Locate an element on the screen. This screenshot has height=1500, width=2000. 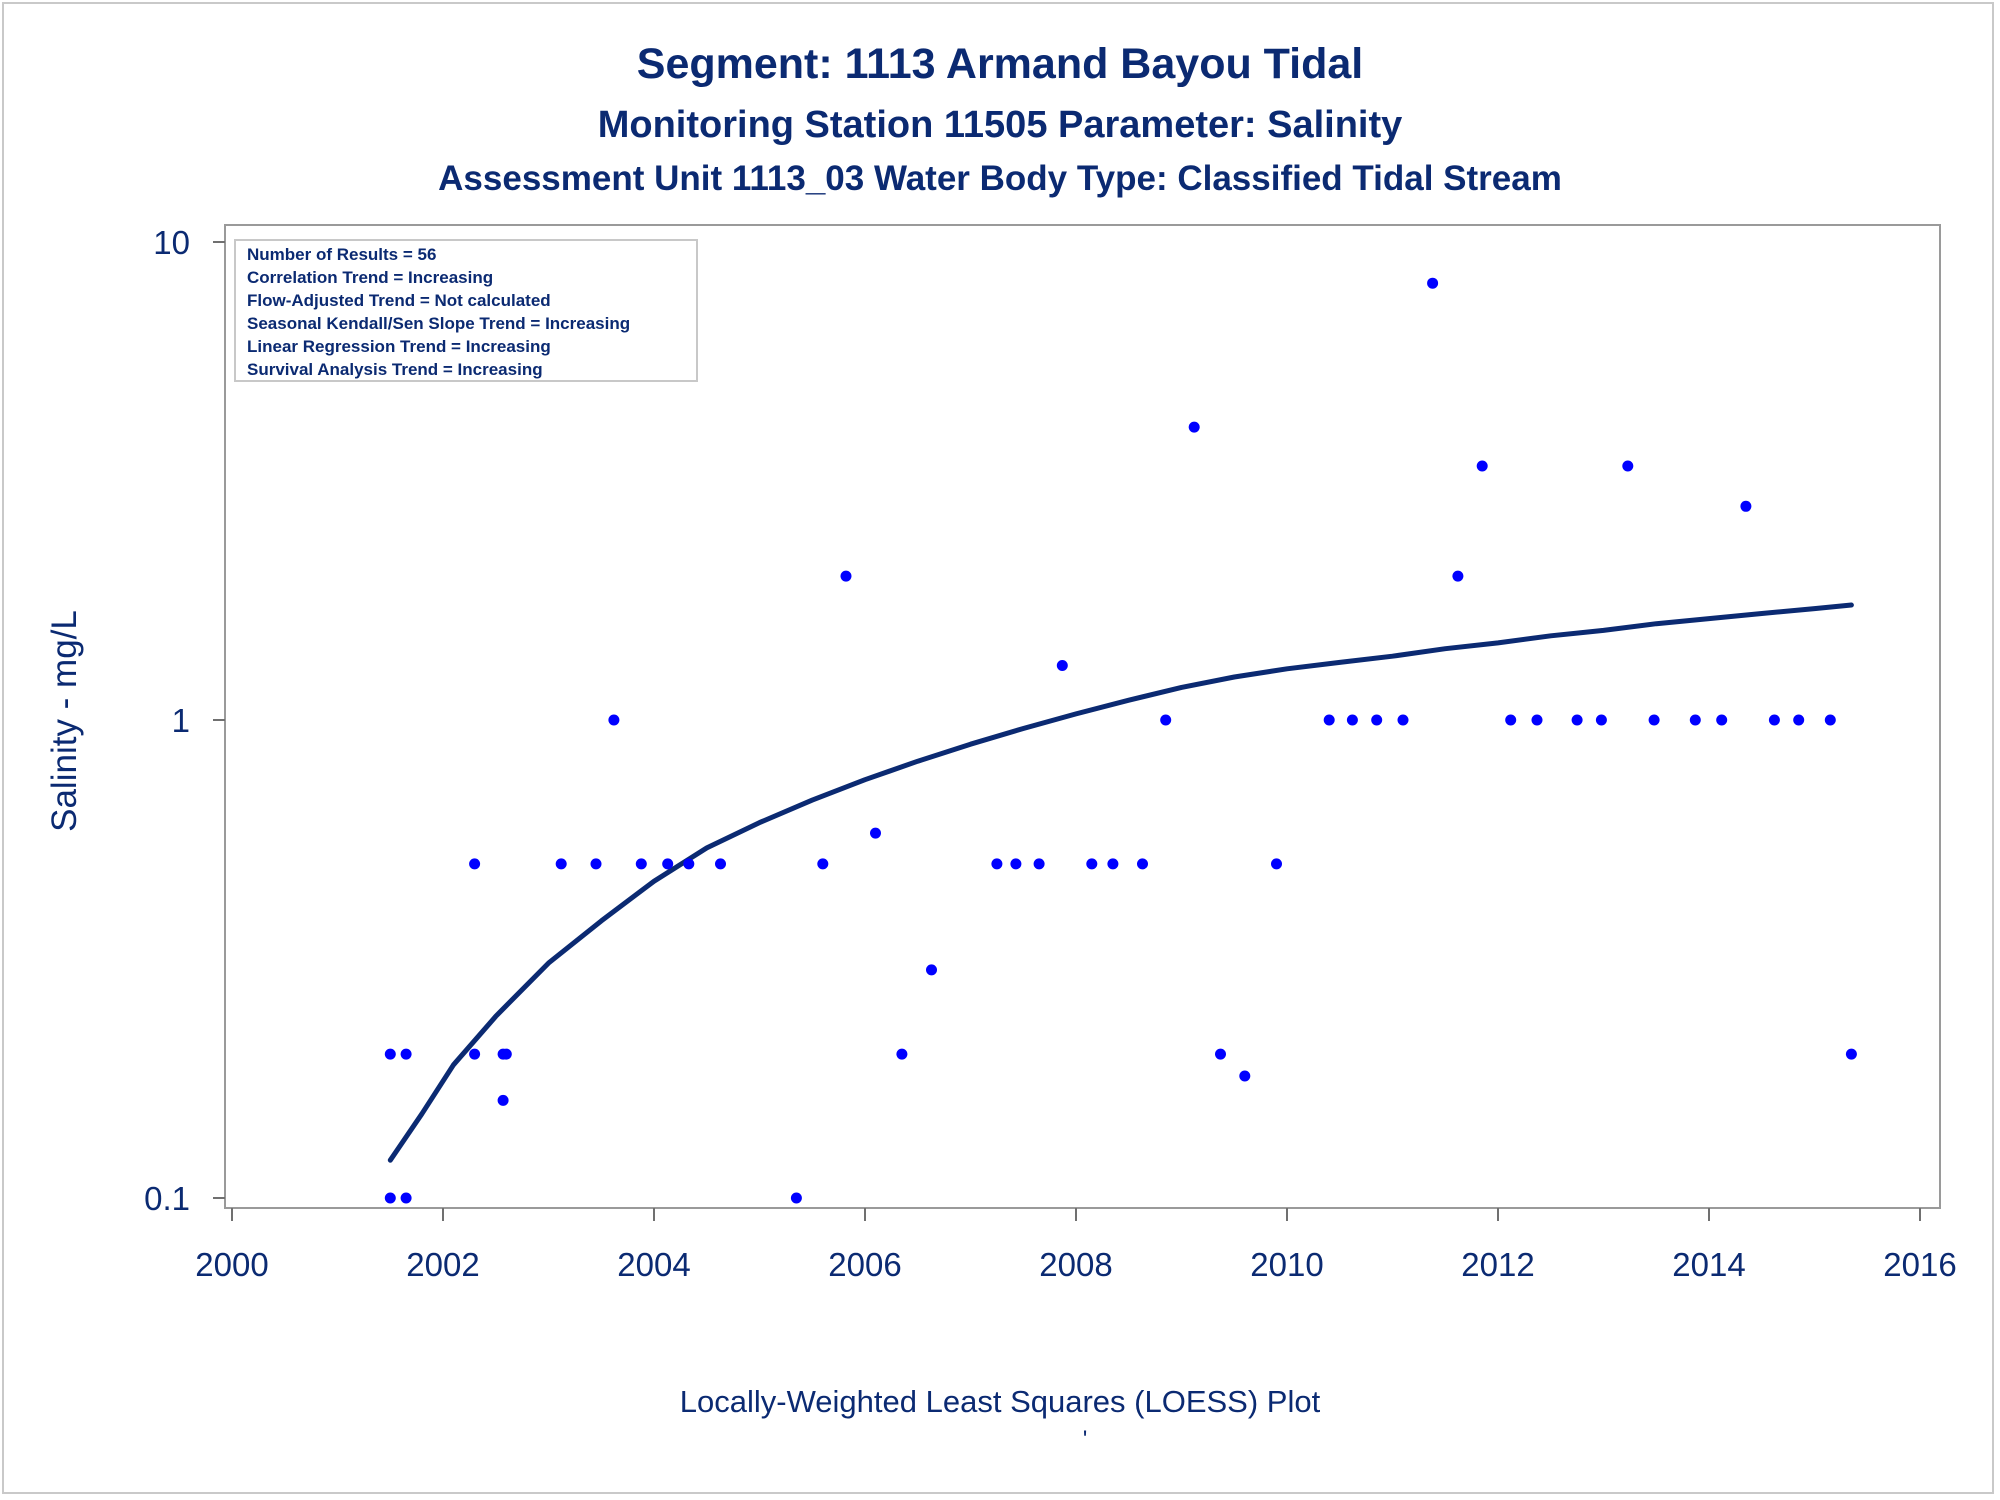
x-tick-label: 2004 is located at coordinates (653, 1264).